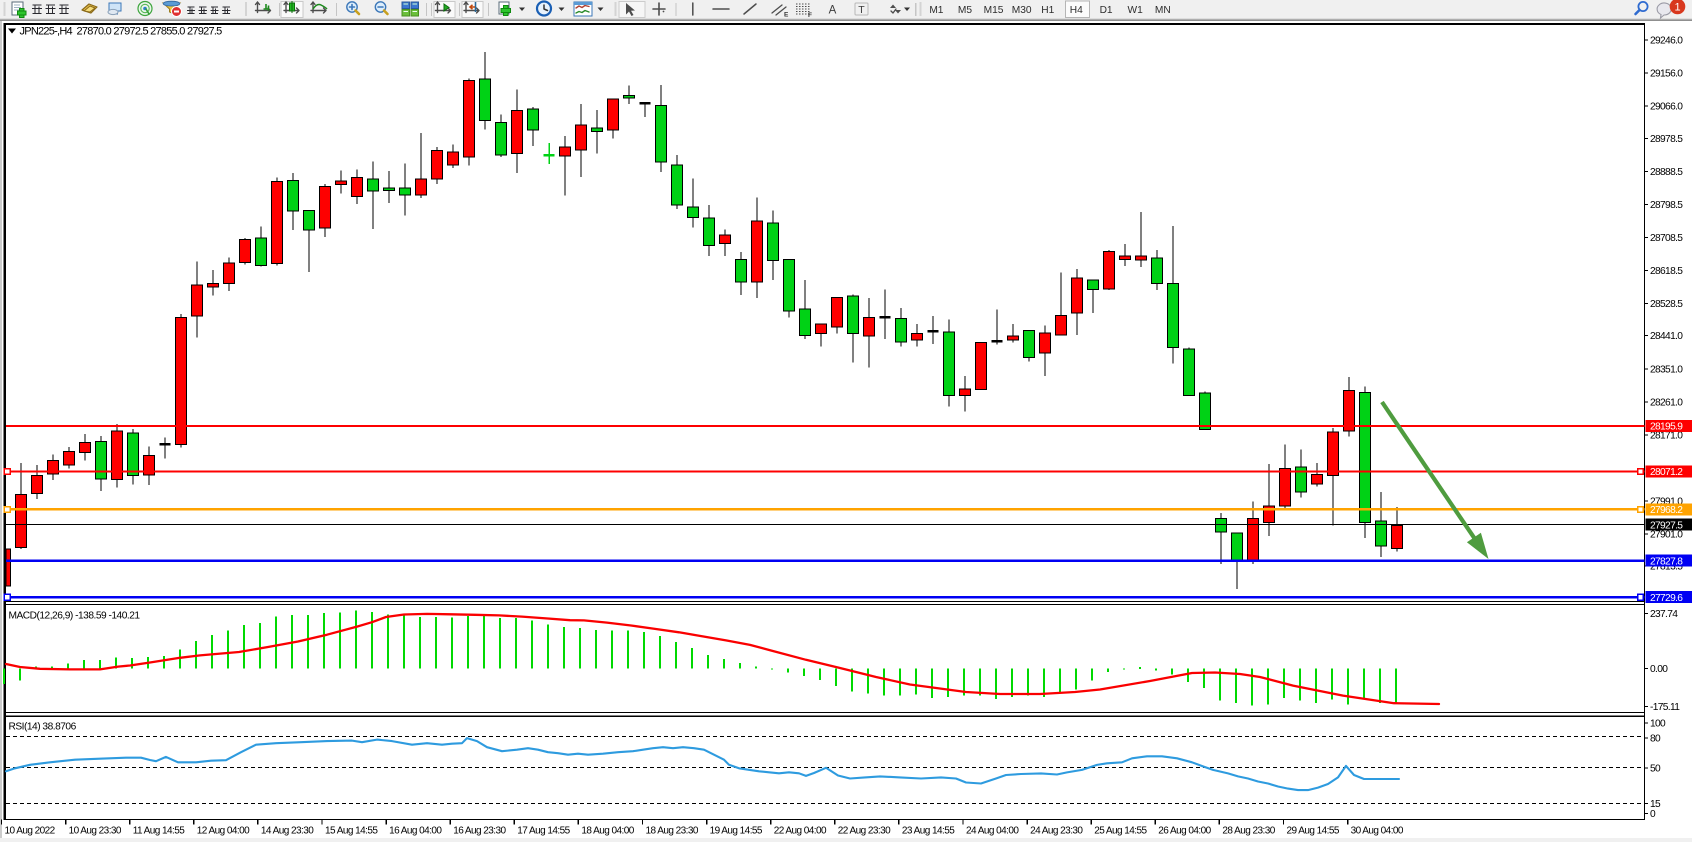  Describe the element at coordinates (607, 831) in the screenshot. I see `svg-text: 18 Aug 04:00` at that location.